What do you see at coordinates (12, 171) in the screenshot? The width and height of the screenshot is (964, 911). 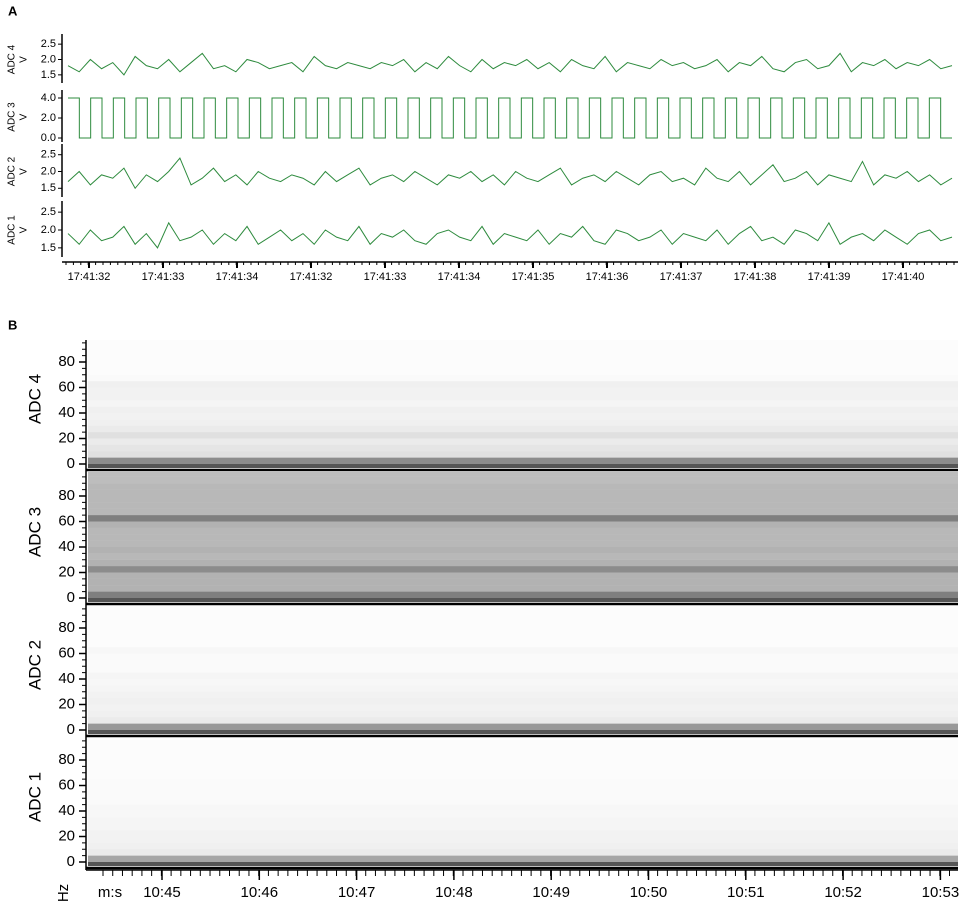 I see `panel-name: ADC 2` at bounding box center [12, 171].